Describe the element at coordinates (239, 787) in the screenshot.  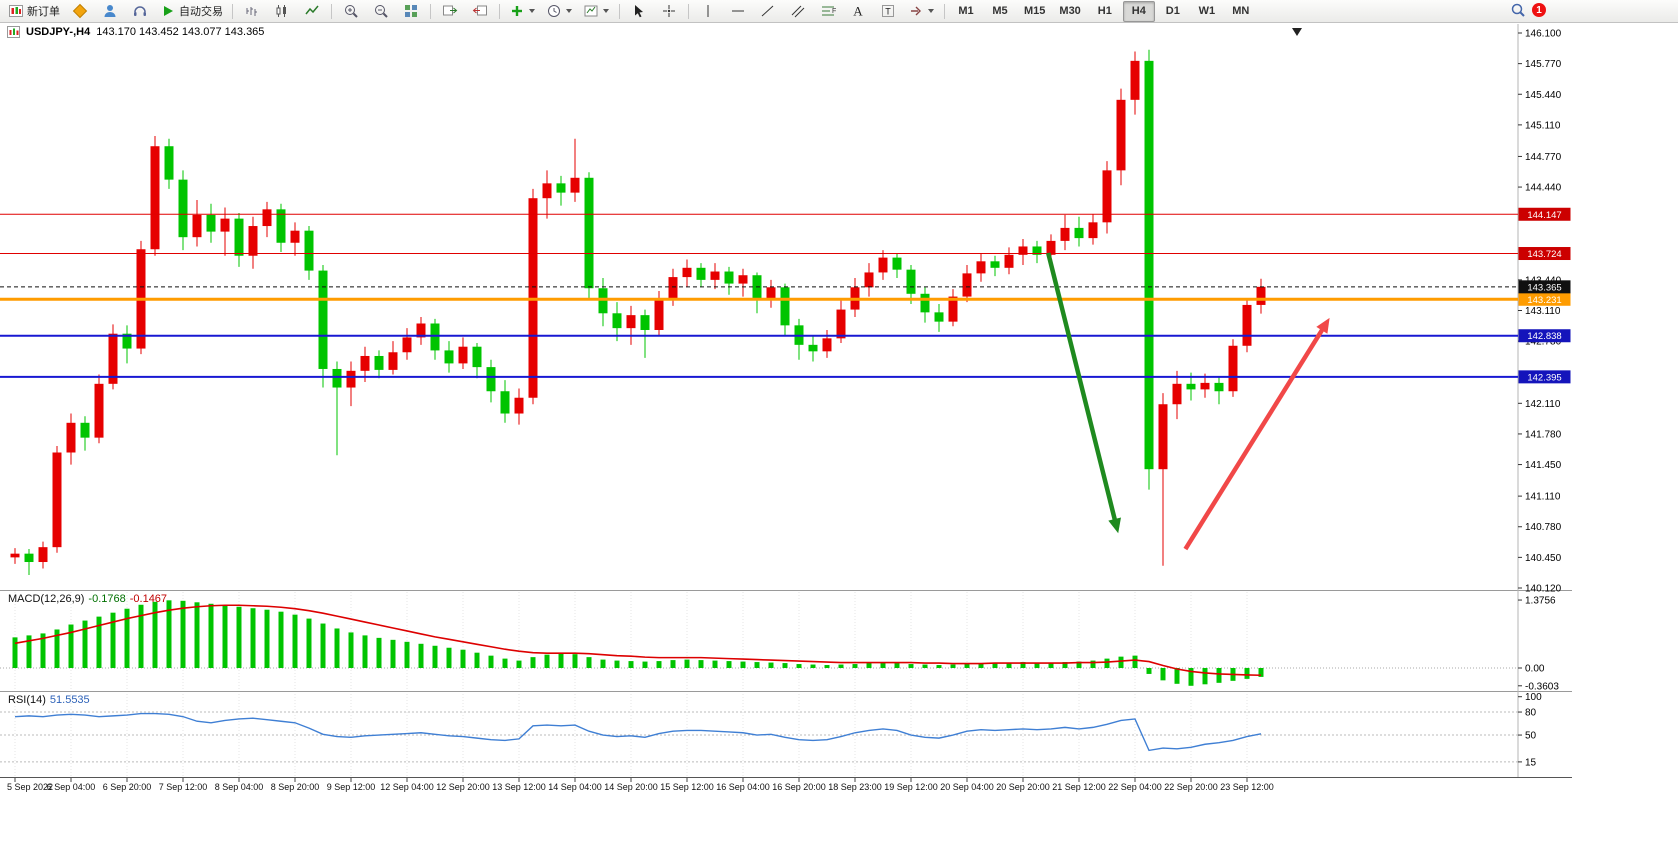
I see `svg-text: 8 Sep 04:00` at that location.